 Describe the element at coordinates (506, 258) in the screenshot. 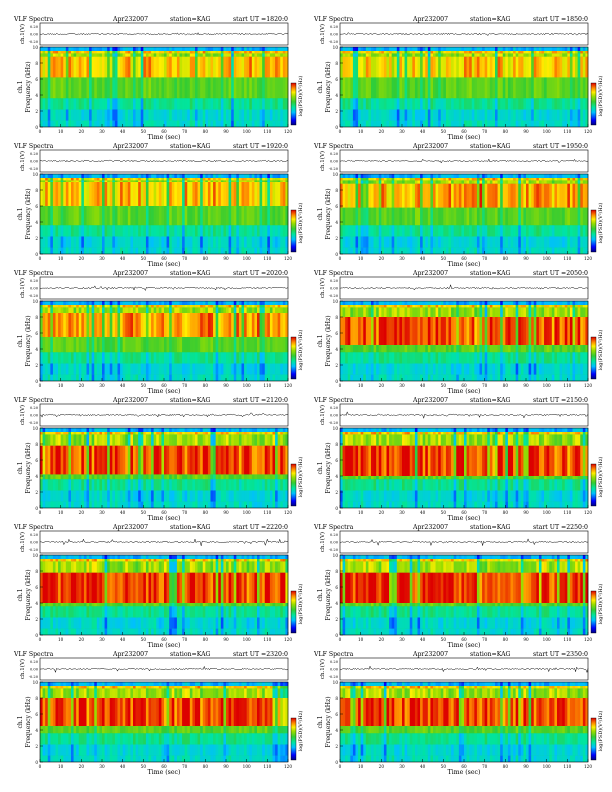

I see `spectrogram-xtick-label: 80` at that location.